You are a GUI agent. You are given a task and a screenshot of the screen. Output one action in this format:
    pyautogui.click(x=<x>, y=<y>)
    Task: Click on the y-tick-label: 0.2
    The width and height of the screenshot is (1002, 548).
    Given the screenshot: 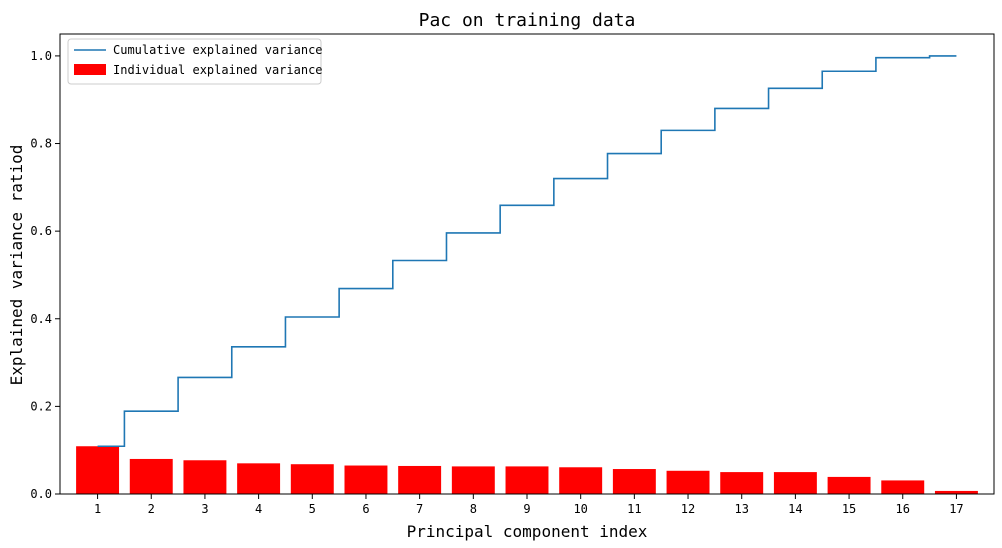 What is the action you would take?
    pyautogui.click(x=41, y=406)
    